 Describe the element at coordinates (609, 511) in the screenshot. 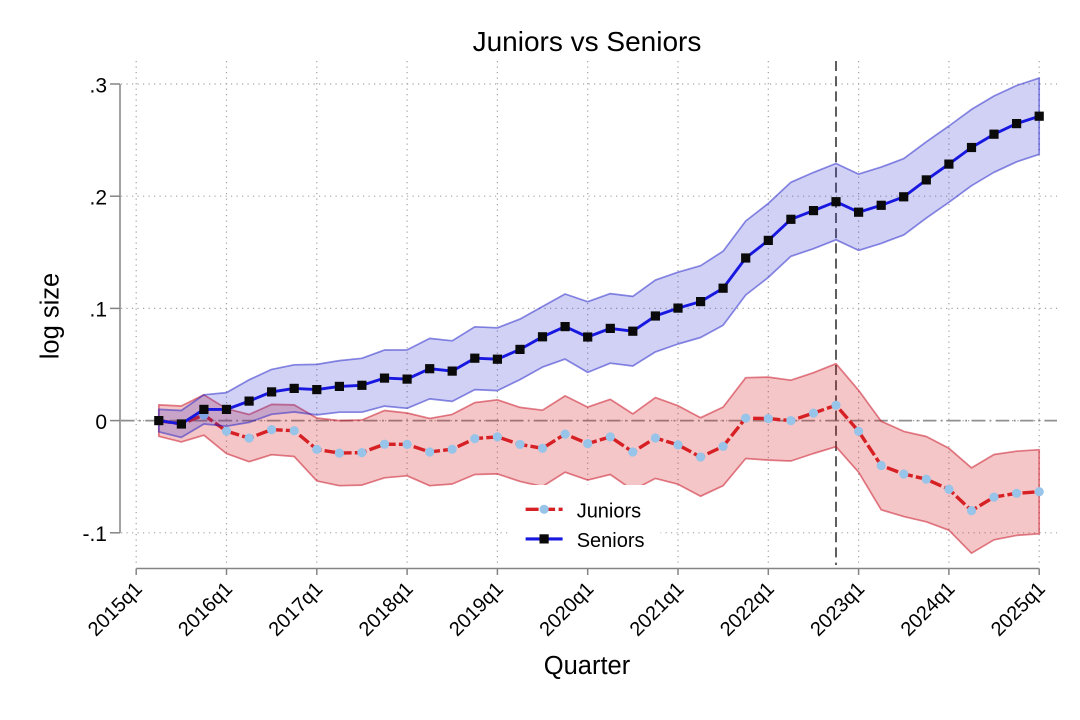

I see `svg-text: Juniors` at that location.